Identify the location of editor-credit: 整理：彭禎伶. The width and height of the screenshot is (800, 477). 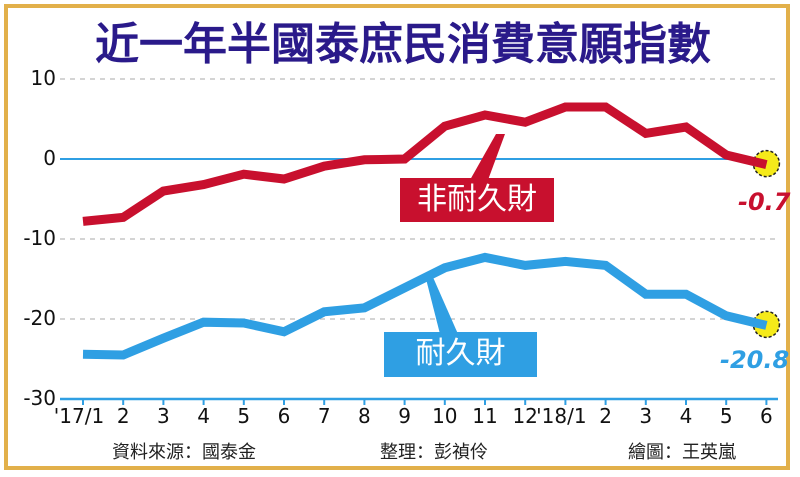
(434, 452).